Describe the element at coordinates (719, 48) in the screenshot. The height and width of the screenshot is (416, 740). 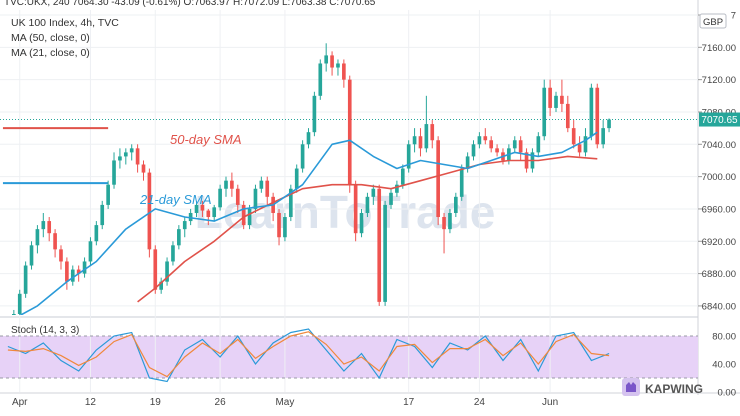
I see `price-tick-label: 7160.00` at that location.